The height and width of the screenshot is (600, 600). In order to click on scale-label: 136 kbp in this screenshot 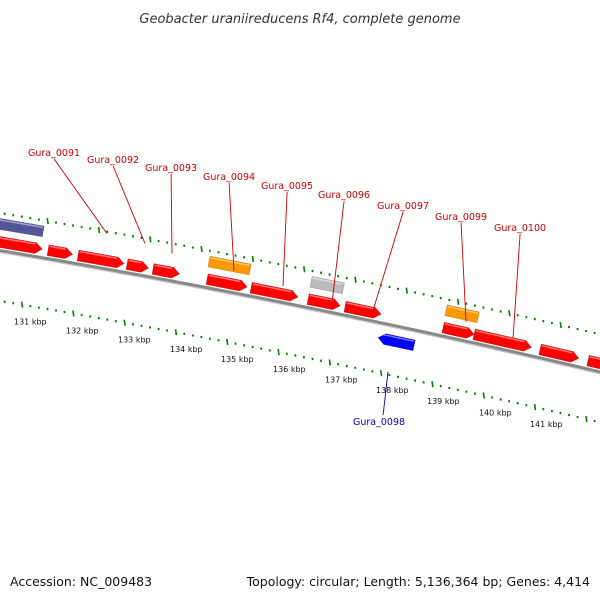, I will do `click(289, 369)`.